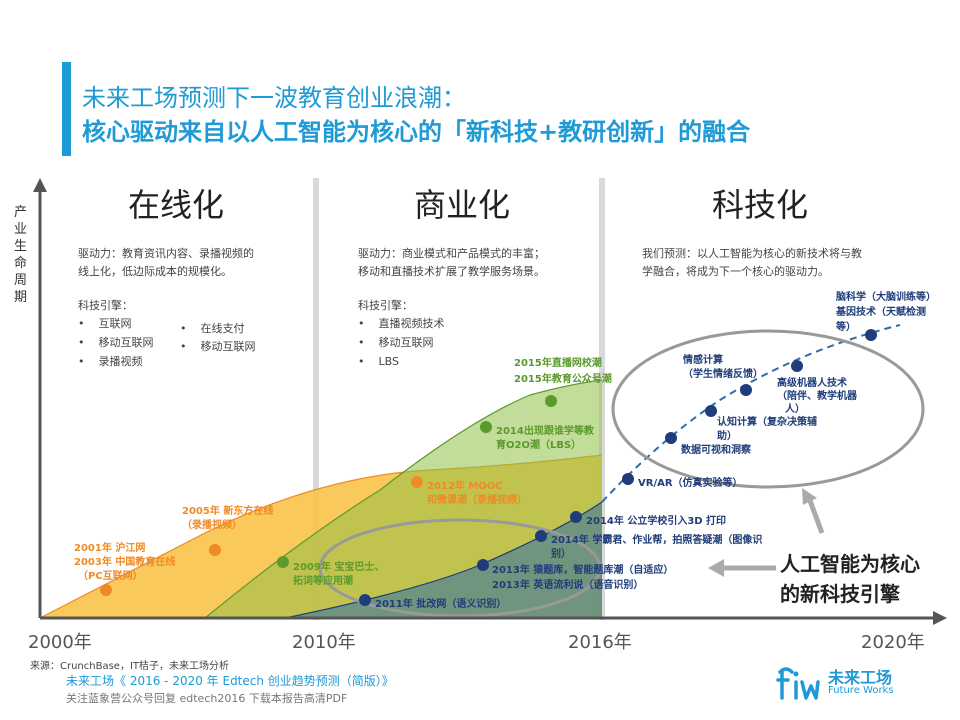 This screenshot has width=960, height=720. What do you see at coordinates (460, 568) in the screenshot?
I see `ai-events-ellipse` at bounding box center [460, 568].